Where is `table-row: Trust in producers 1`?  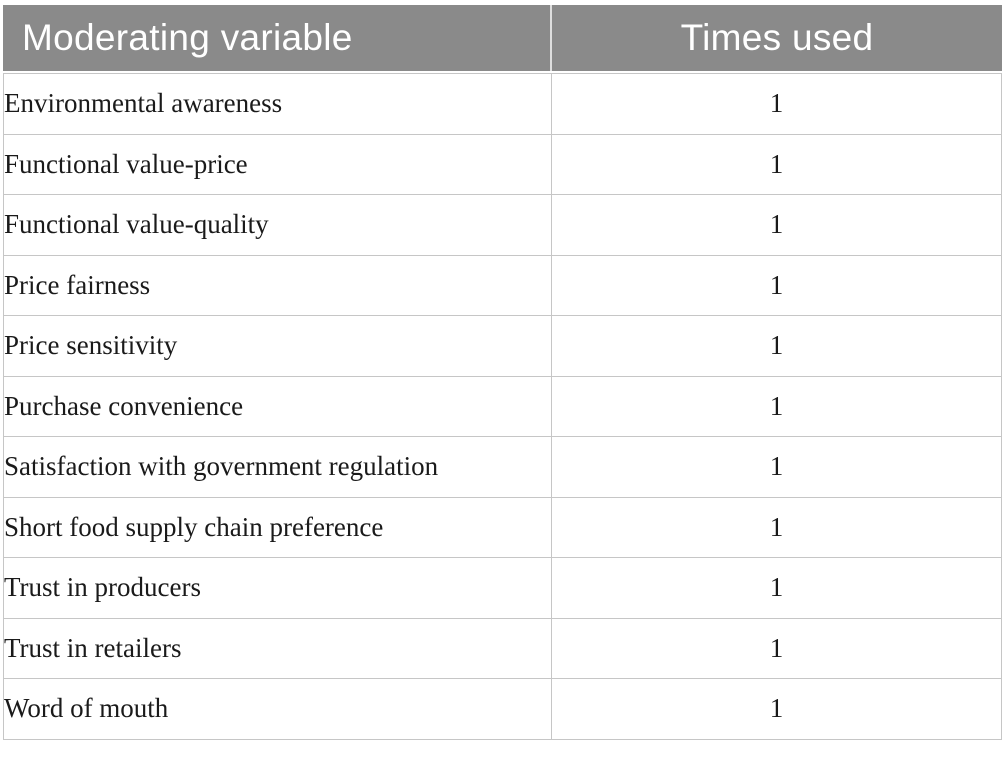
table-row: Trust in producers 1 is located at coordinates (502, 588).